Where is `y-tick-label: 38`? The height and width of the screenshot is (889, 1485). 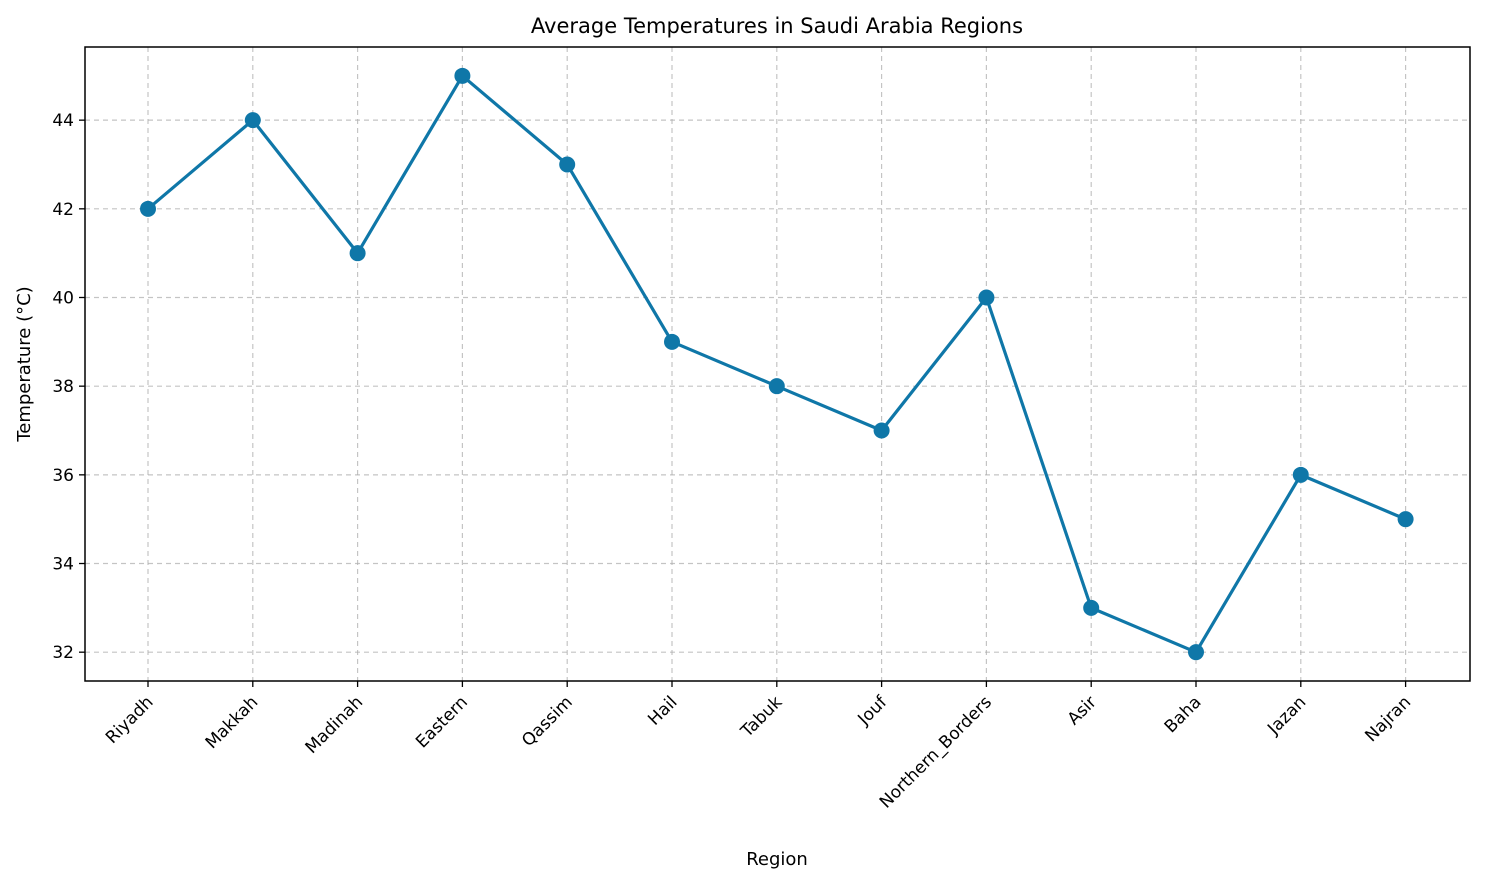
y-tick-label: 38 is located at coordinates (63, 387).